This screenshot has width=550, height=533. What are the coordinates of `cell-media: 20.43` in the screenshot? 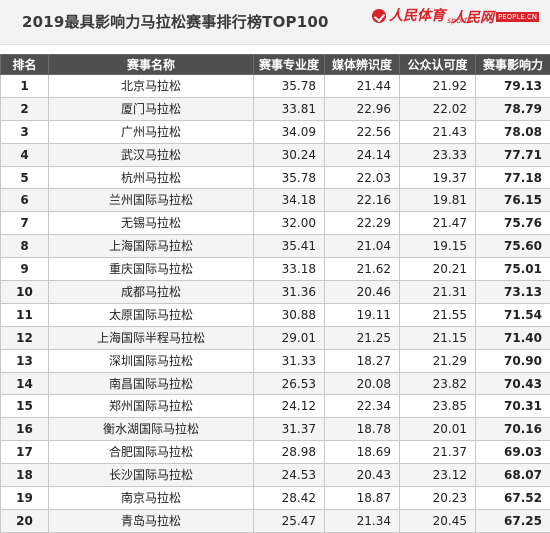 It's located at (362, 475).